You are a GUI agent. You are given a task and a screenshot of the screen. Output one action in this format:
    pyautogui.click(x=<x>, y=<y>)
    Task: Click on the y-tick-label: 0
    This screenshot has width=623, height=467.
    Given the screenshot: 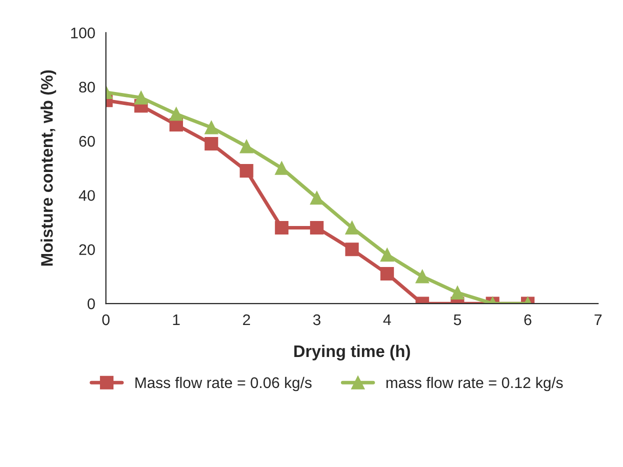 What is the action you would take?
    pyautogui.click(x=91, y=304)
    